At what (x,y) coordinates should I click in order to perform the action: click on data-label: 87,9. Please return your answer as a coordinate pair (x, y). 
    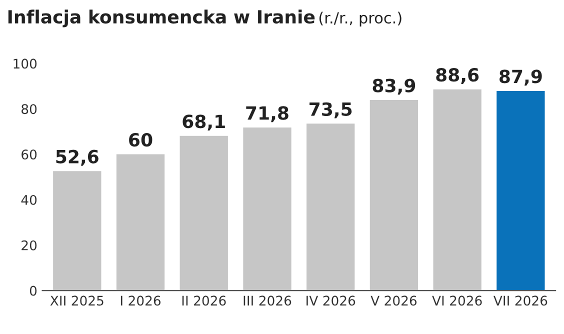
    Looking at the image, I should click on (521, 78).